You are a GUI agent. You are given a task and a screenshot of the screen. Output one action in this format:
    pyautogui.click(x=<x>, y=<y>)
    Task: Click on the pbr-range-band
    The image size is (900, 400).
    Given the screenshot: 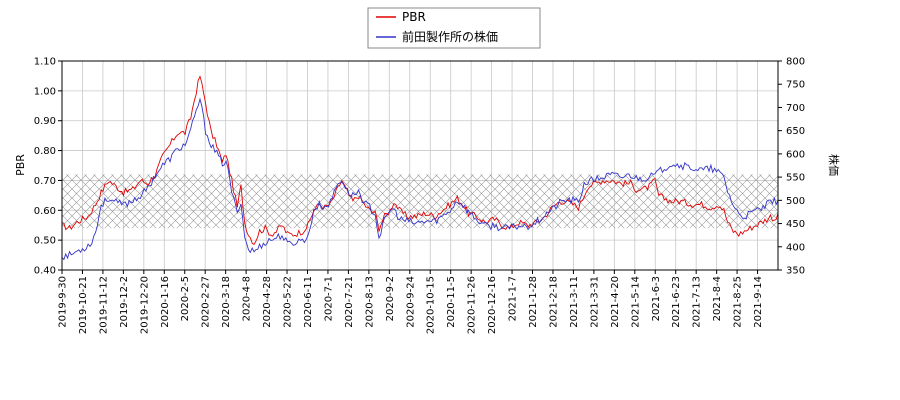 What is the action you would take?
    pyautogui.click(x=420, y=201)
    